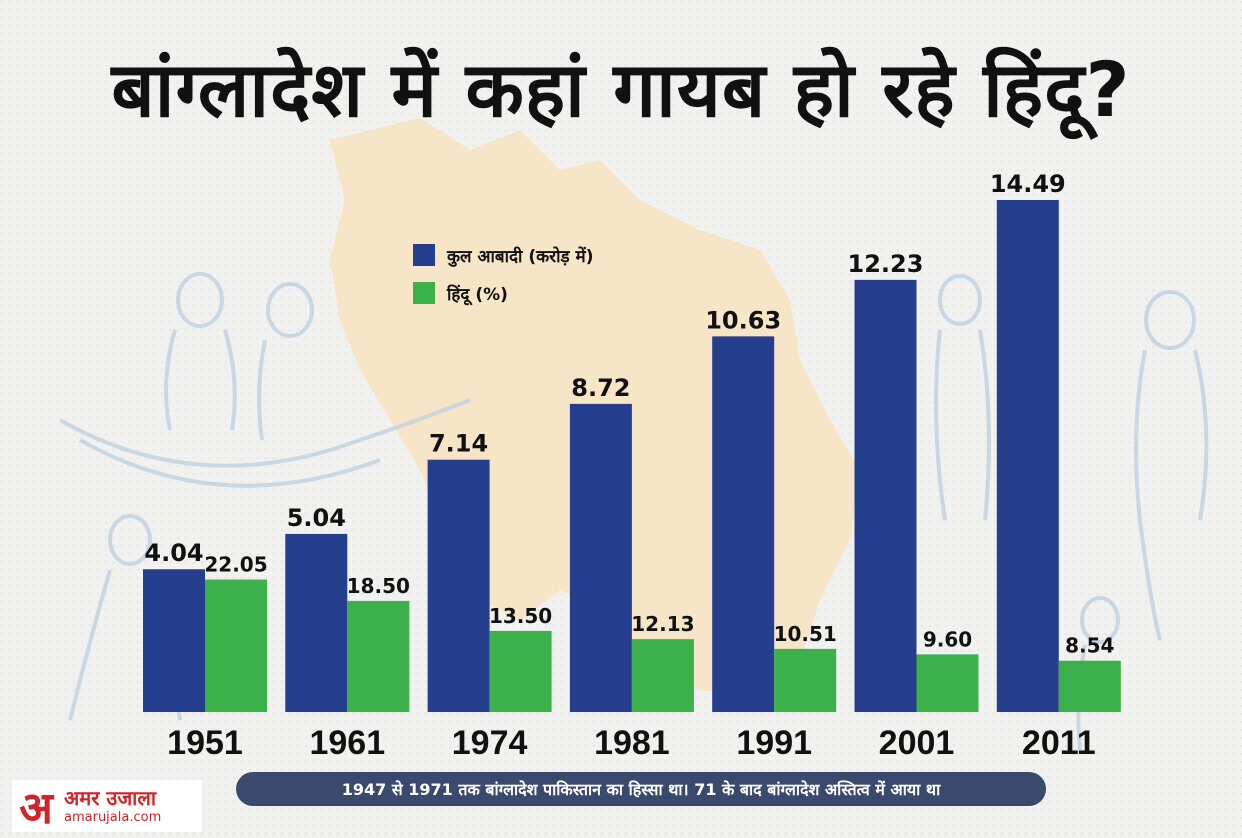 The height and width of the screenshot is (838, 1242). I want to click on logo-name: अमर उजाला, so click(110, 798).